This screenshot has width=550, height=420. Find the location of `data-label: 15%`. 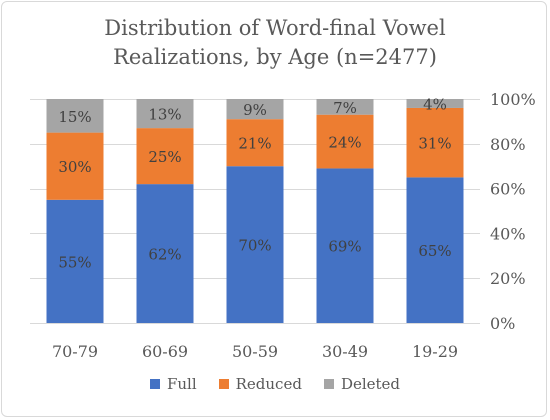

data-label: 15% is located at coordinates (74, 117).